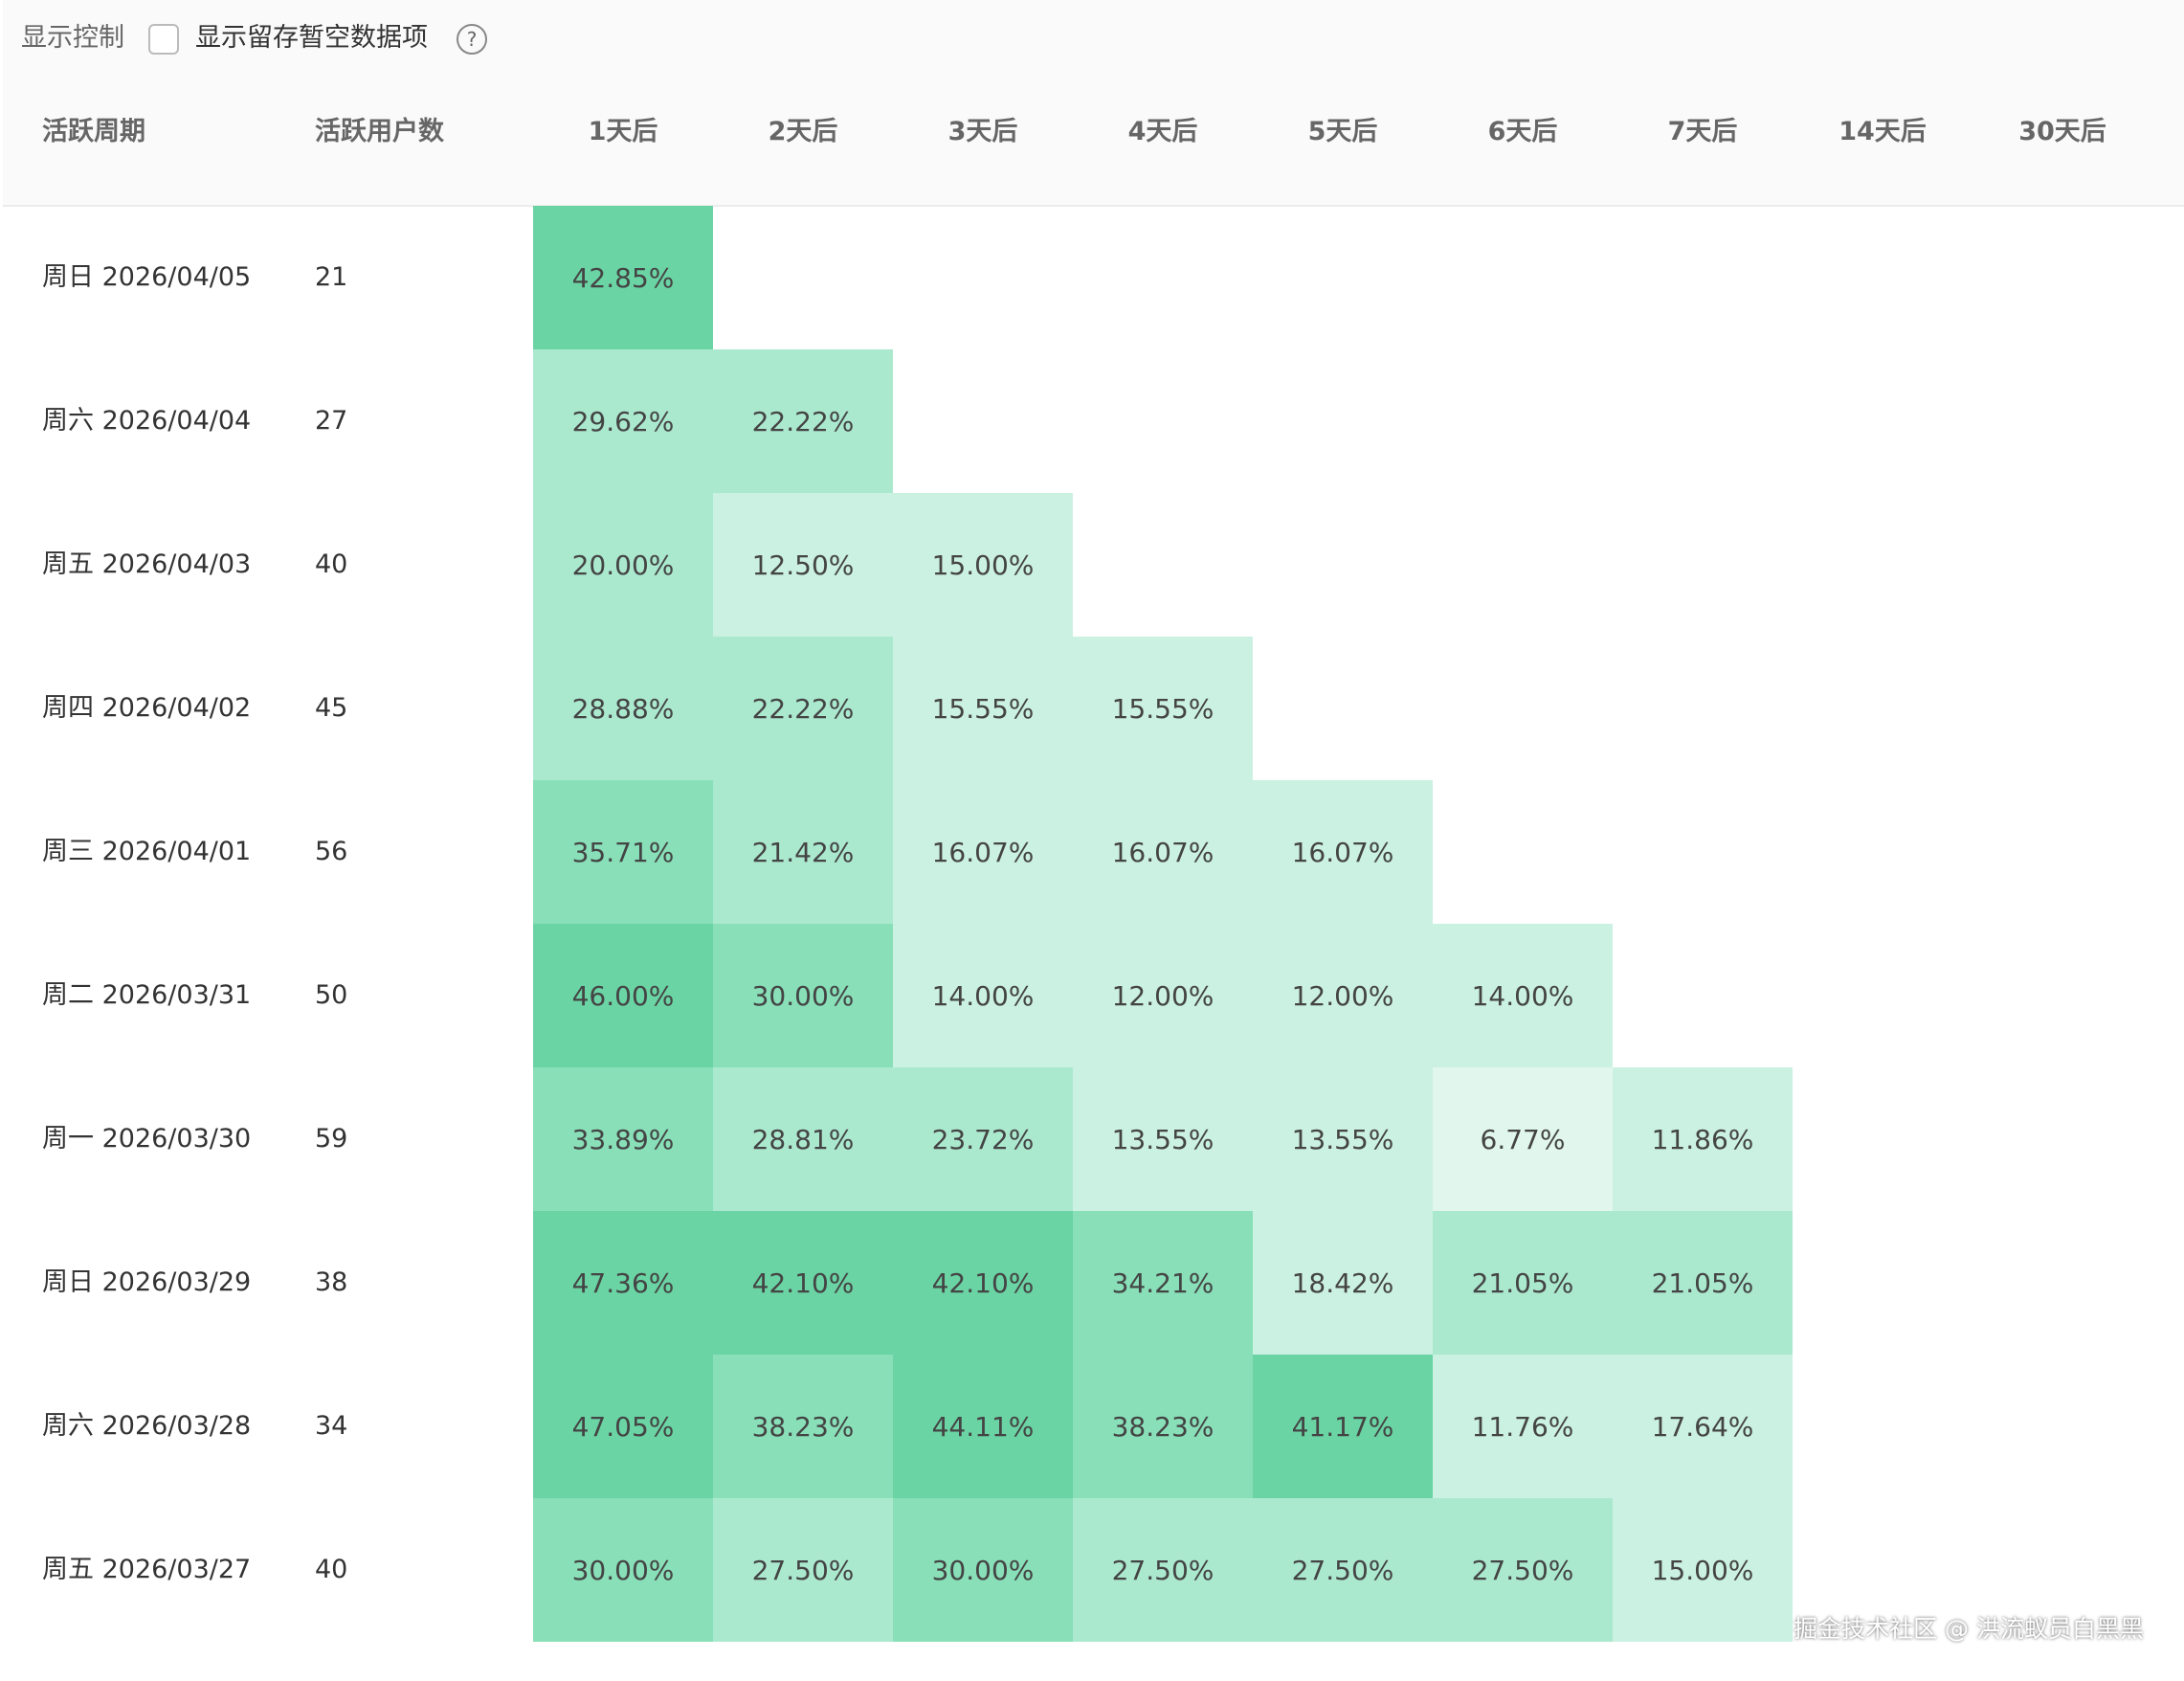 This screenshot has width=2184, height=1681. What do you see at coordinates (623, 708) in the screenshot?
I see `retention-cell: 28.88%` at bounding box center [623, 708].